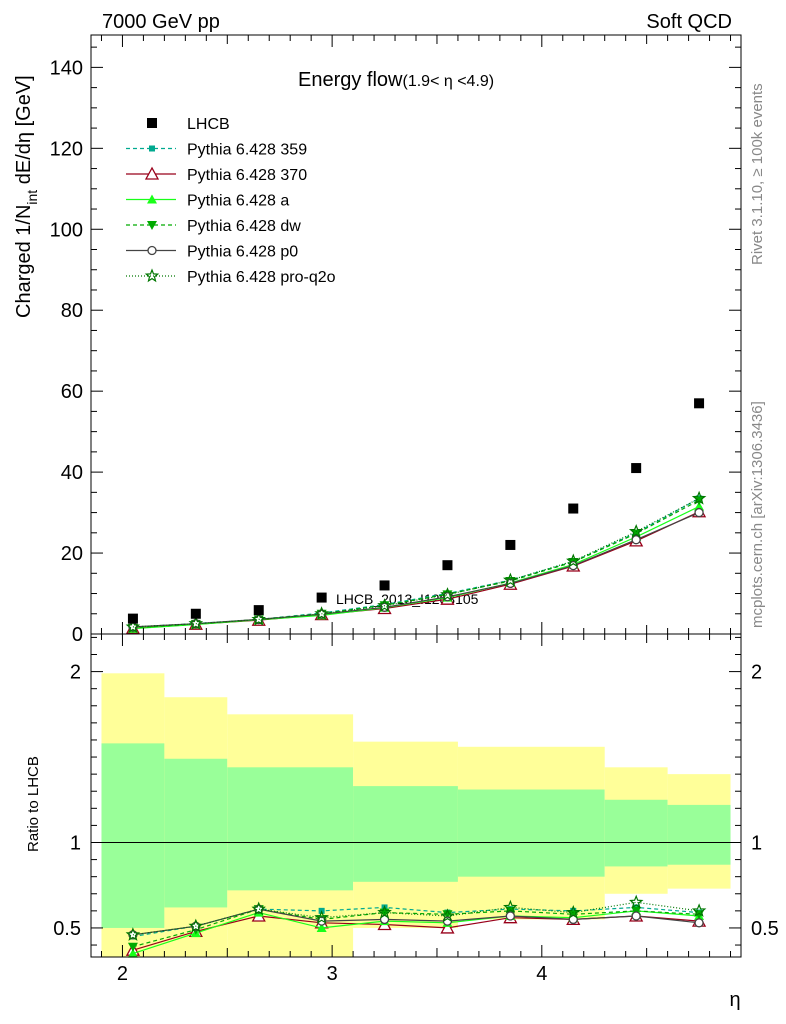  I want to click on legend-label: Pythia 6.428 a, so click(238, 201).